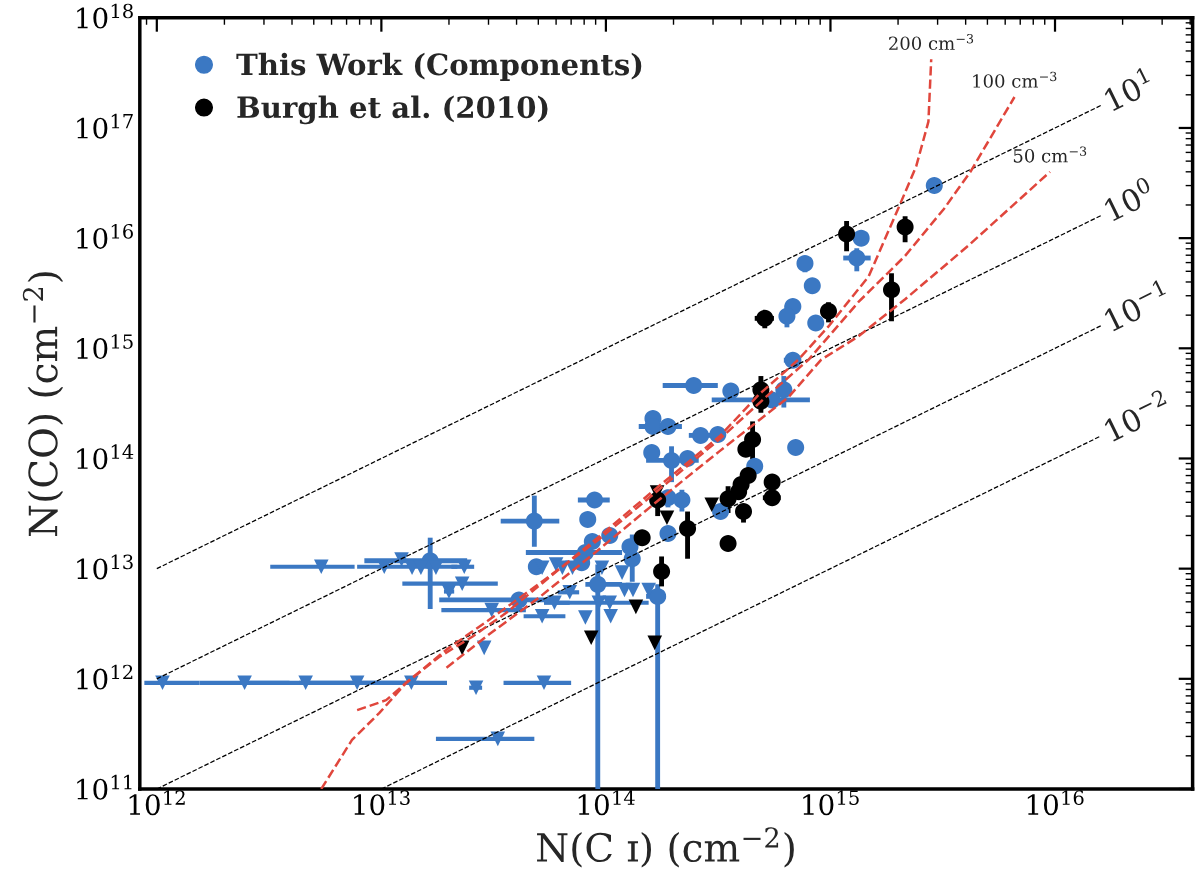 This screenshot has width=1195, height=890. What do you see at coordinates (931, 42) in the screenshot?
I see `annotation: 200 cm$^{−3}$` at bounding box center [931, 42].